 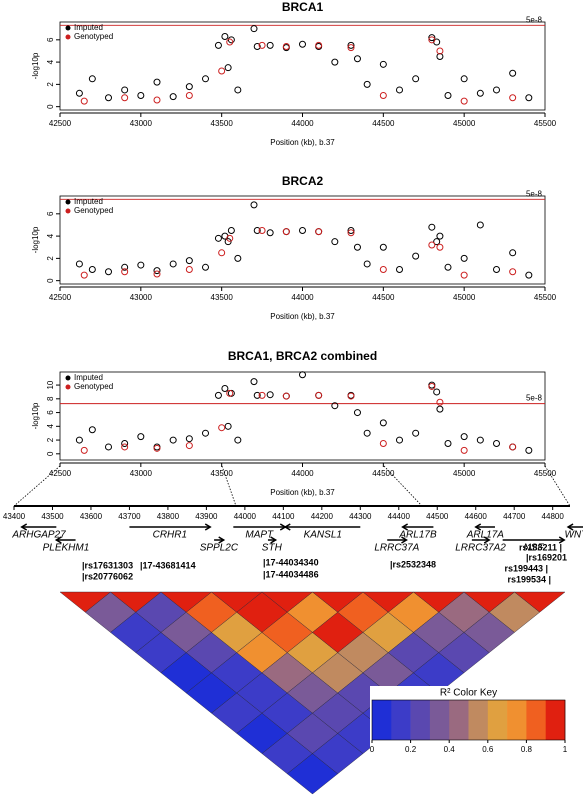 I want to click on key-frame, so click(x=468, y=720).